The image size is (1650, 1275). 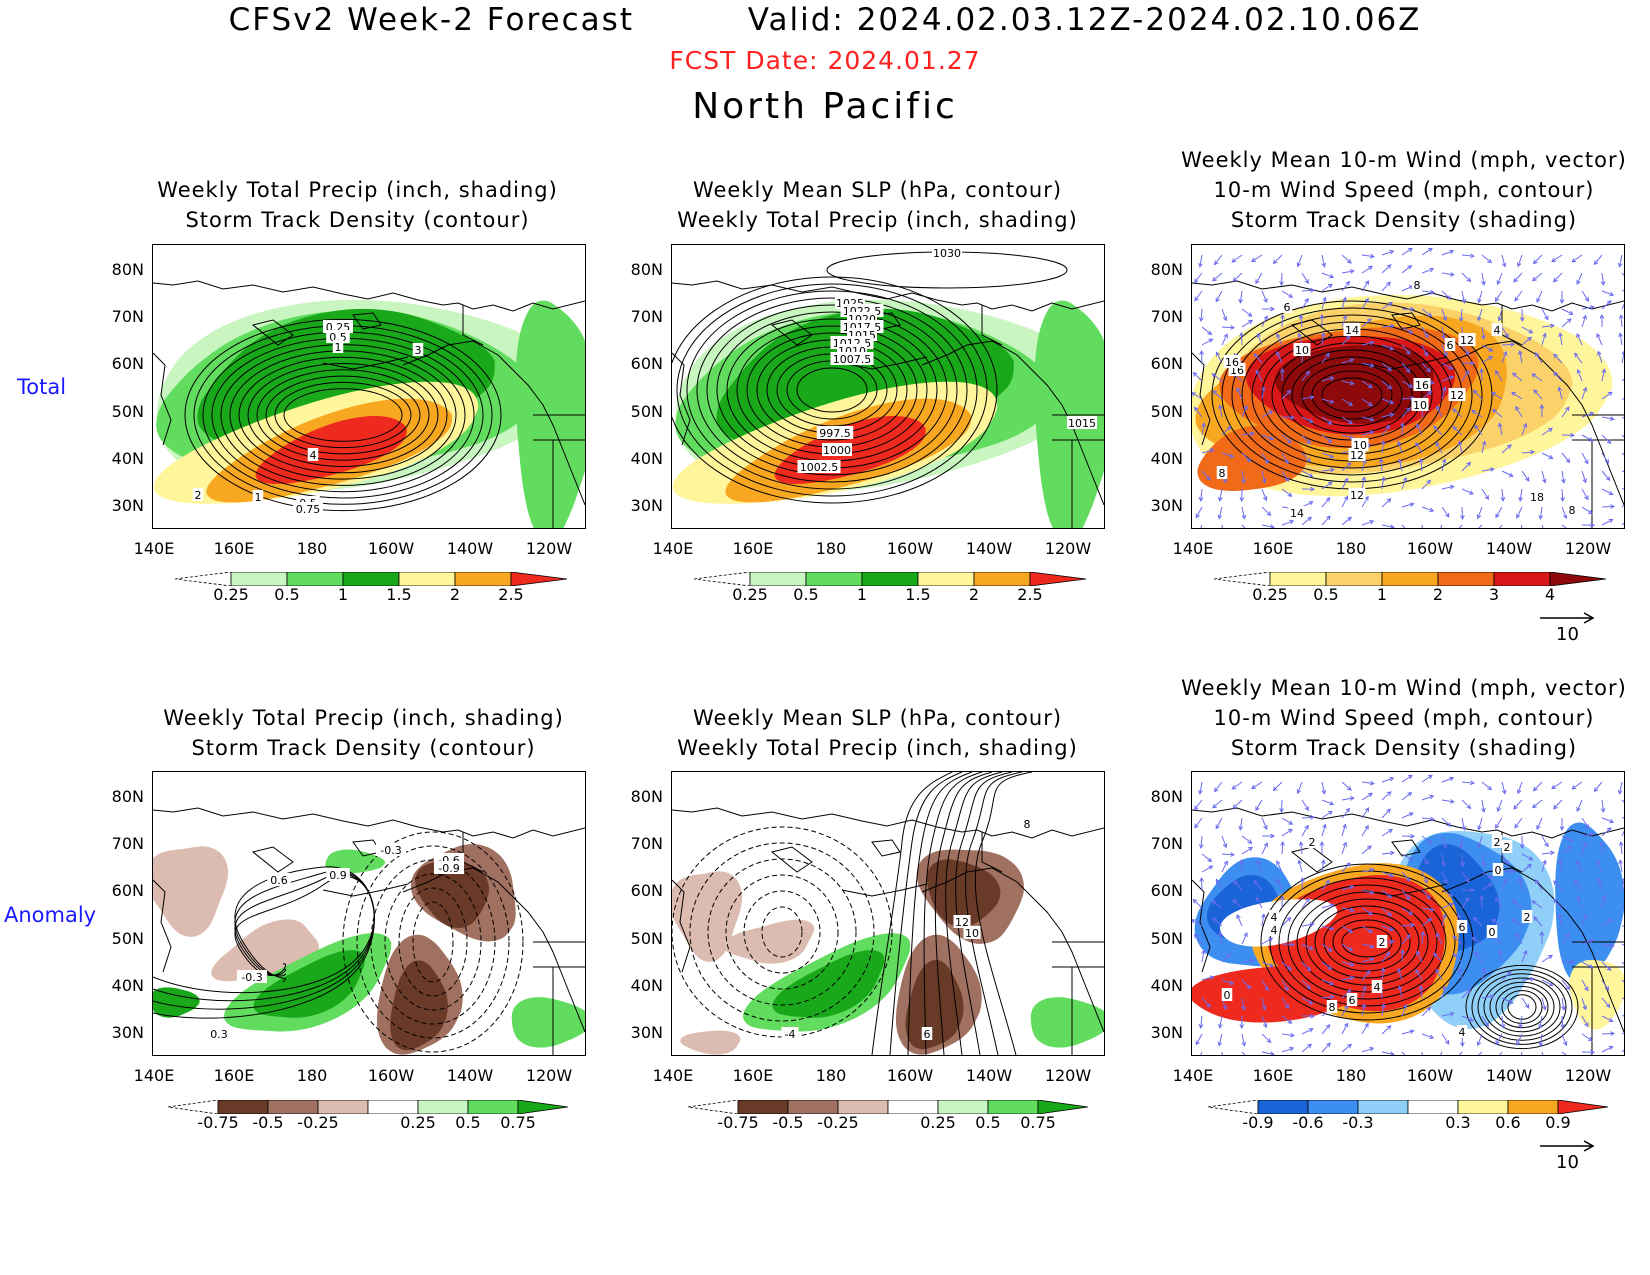 What do you see at coordinates (127, 411) in the screenshot?
I see `lat-tick-label: 50N` at bounding box center [127, 411].